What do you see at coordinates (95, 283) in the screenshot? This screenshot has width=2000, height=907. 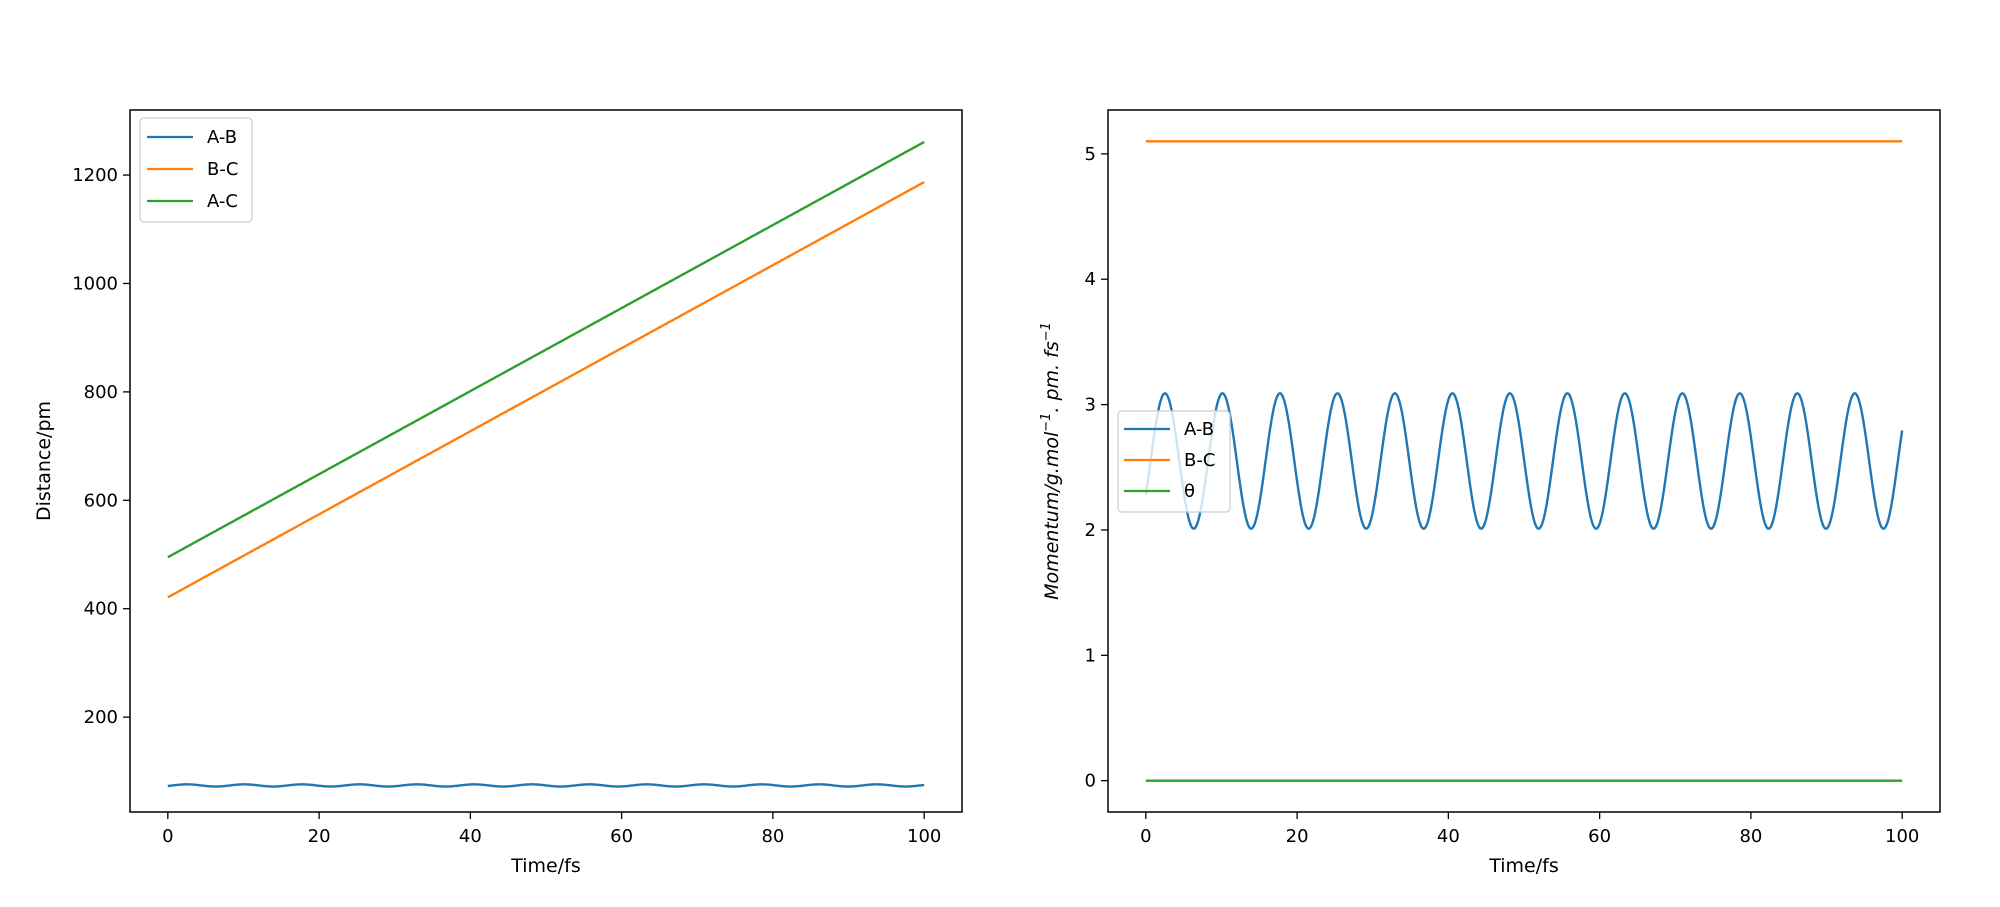 I see `distance-y-tick-label-4: 1000` at bounding box center [95, 283].